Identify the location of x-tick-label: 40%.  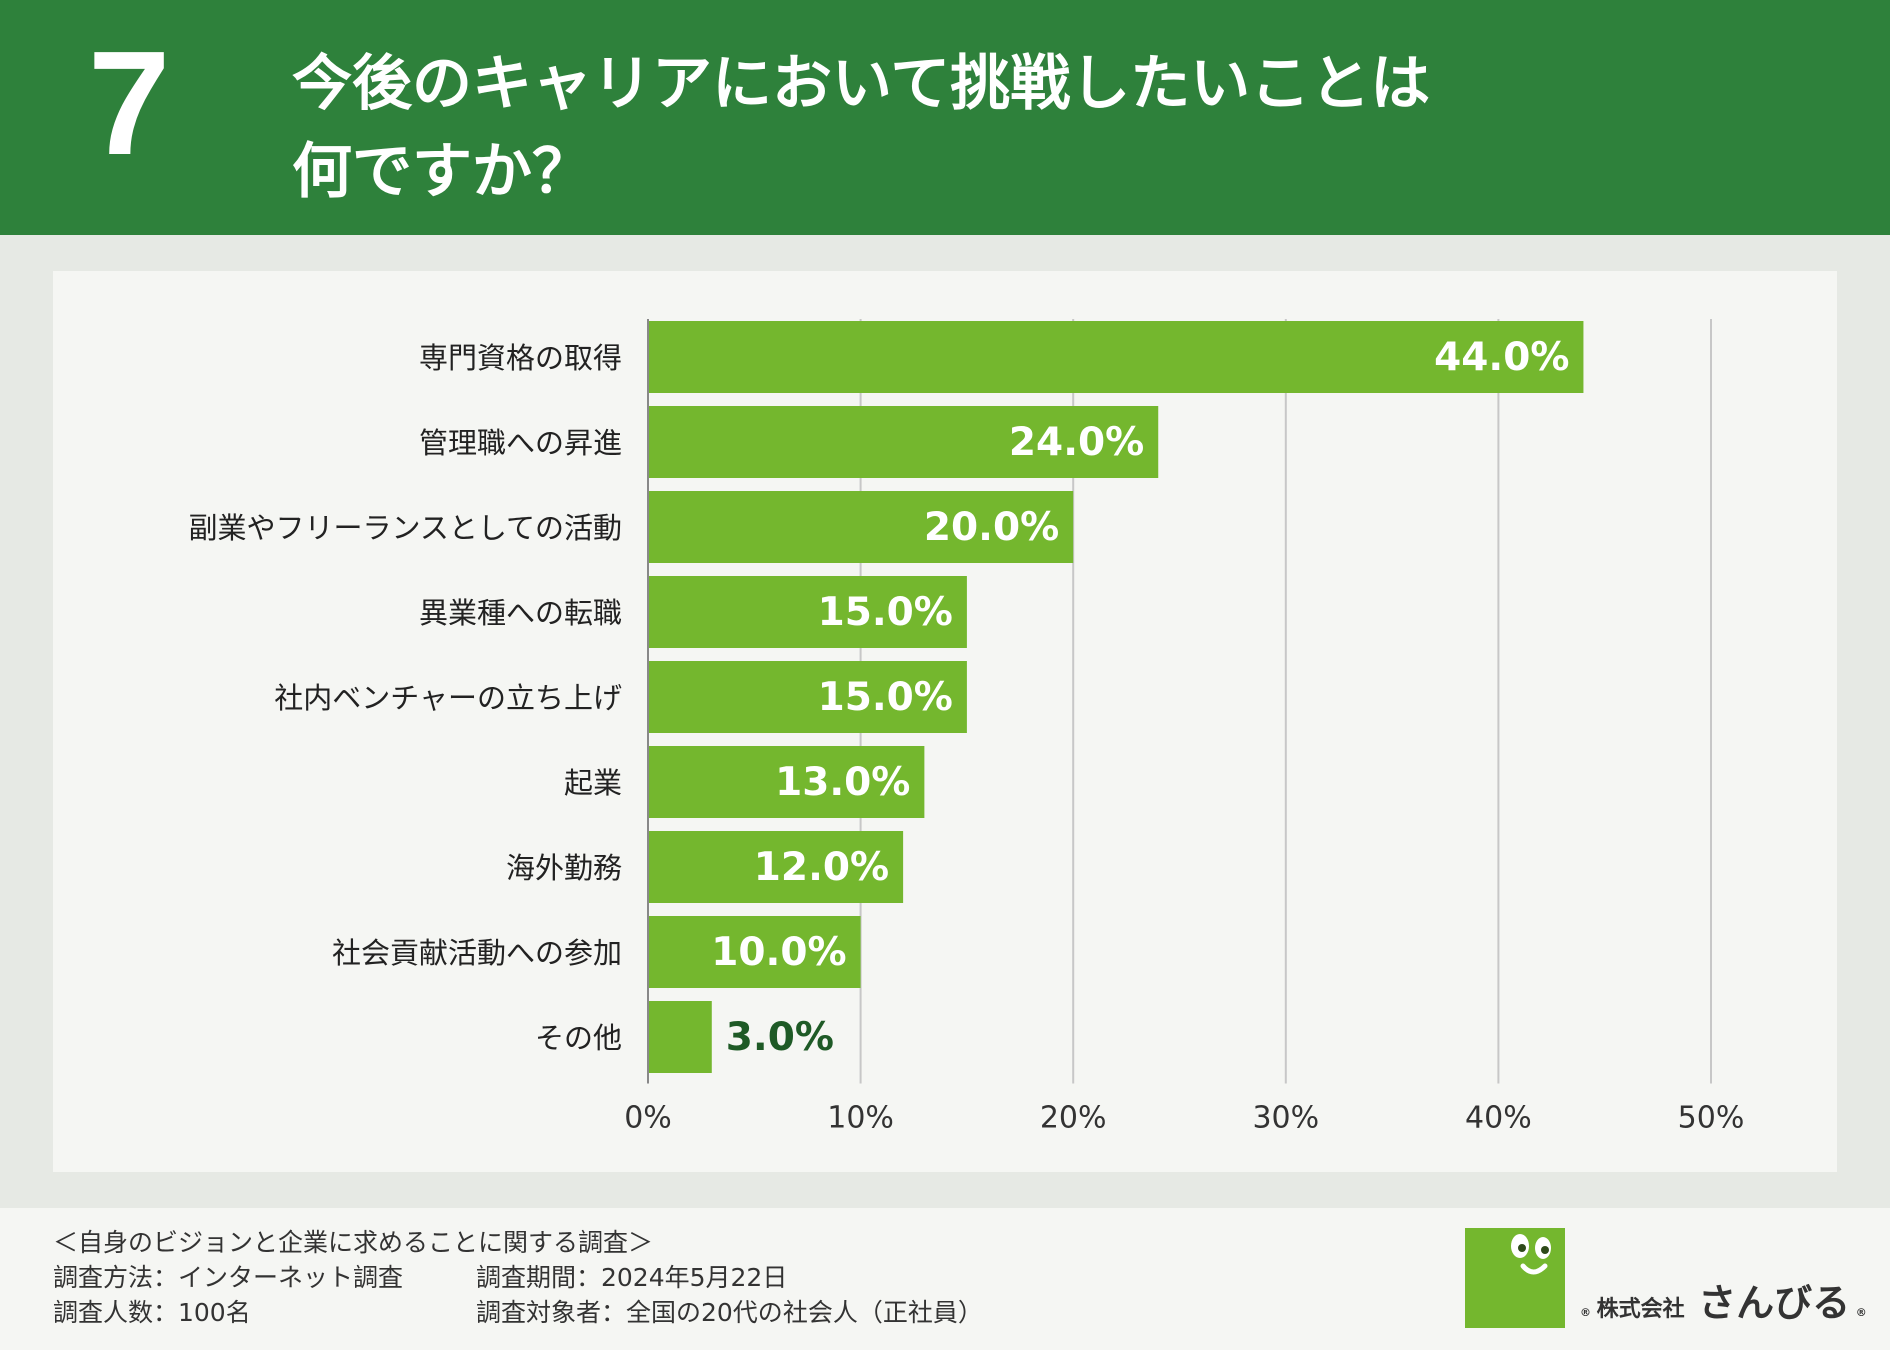
(1498, 1118).